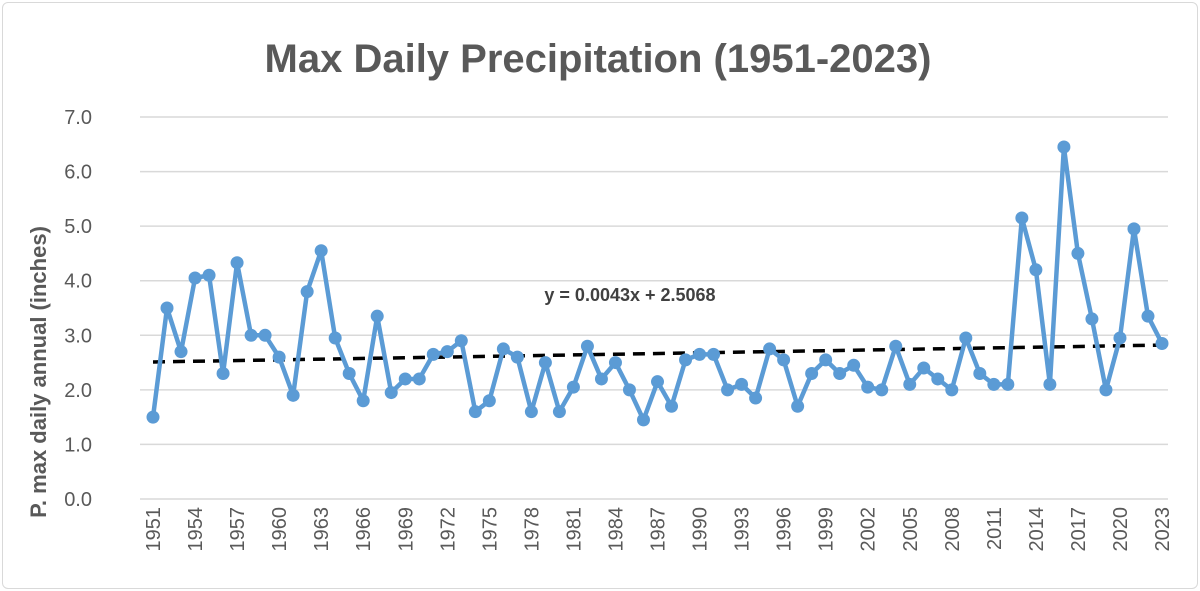 This screenshot has height=591, width=1200. Describe the element at coordinates (616, 529) in the screenshot. I see `x-tick-label: 1984` at that location.